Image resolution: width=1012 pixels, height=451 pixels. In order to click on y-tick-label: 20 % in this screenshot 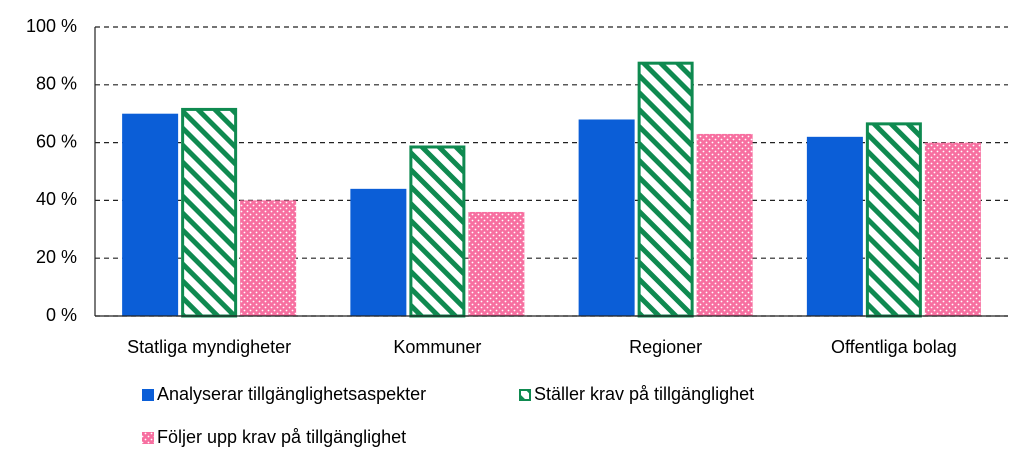, I will do `click(56, 257)`.